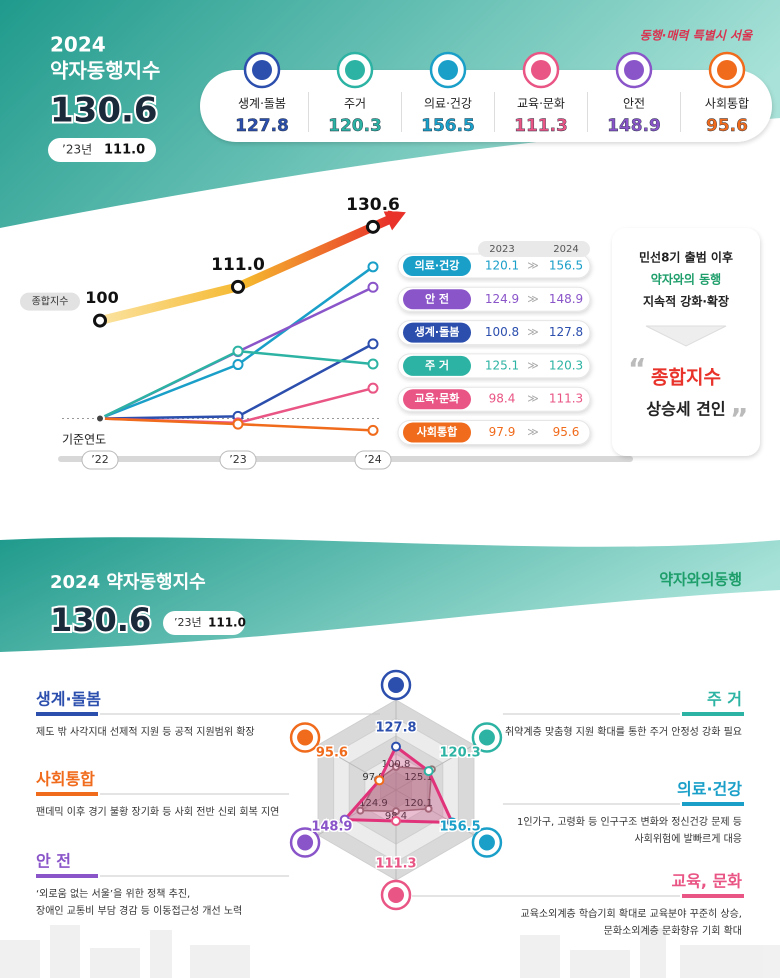  What do you see at coordinates (145, 731) in the screenshot?
I see `note-text: 제도 밖 사각지대 선제적 지원 등 공적 지원범위 확장` at bounding box center [145, 731].